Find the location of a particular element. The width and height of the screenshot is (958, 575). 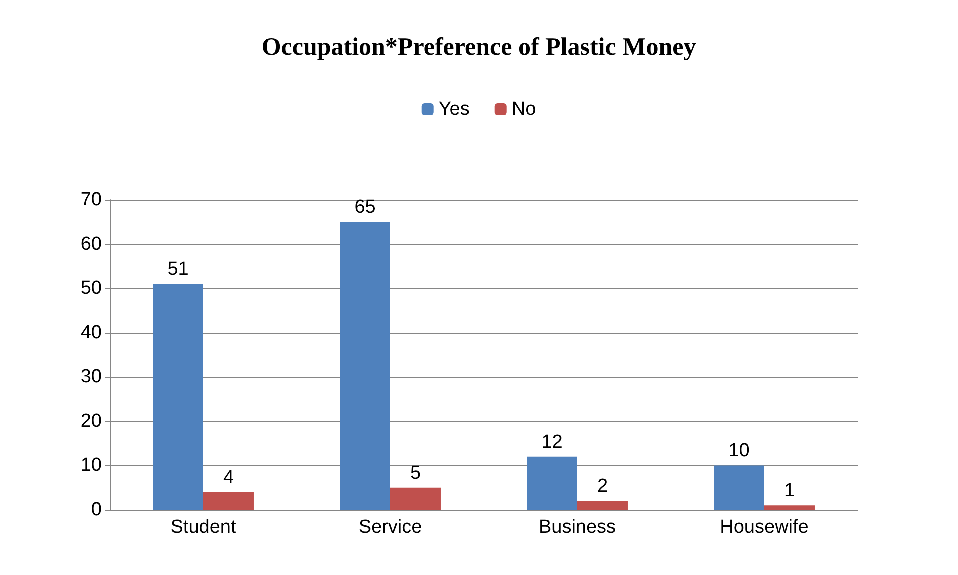

data-label: 2 is located at coordinates (602, 487).